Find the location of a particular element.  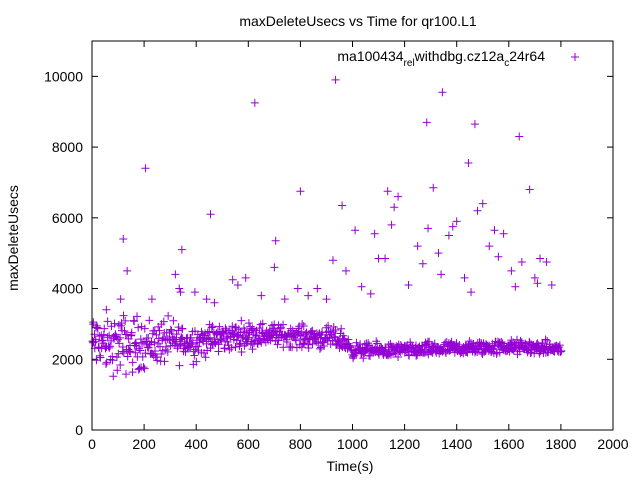

legend-label: ma100434relwithdbg.cz12ac24r64 is located at coordinates (441, 58).